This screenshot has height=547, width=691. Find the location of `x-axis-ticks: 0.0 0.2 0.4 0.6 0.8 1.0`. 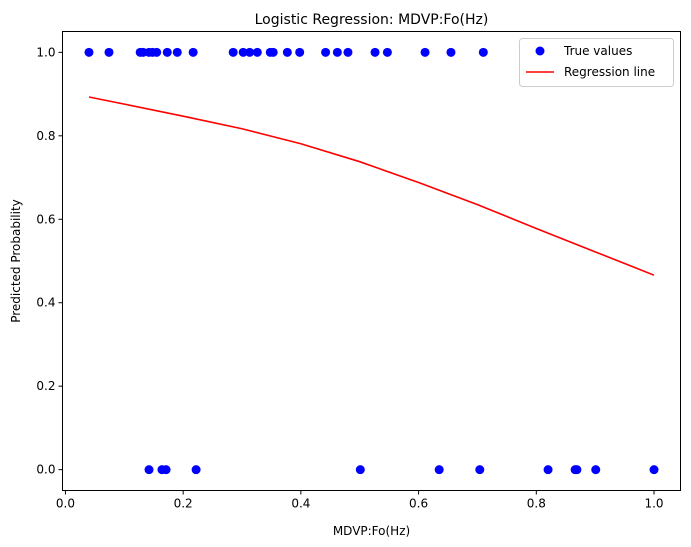

x-axis-ticks: 0.0 0.2 0.4 0.6 0.8 1.0 is located at coordinates (360, 500).